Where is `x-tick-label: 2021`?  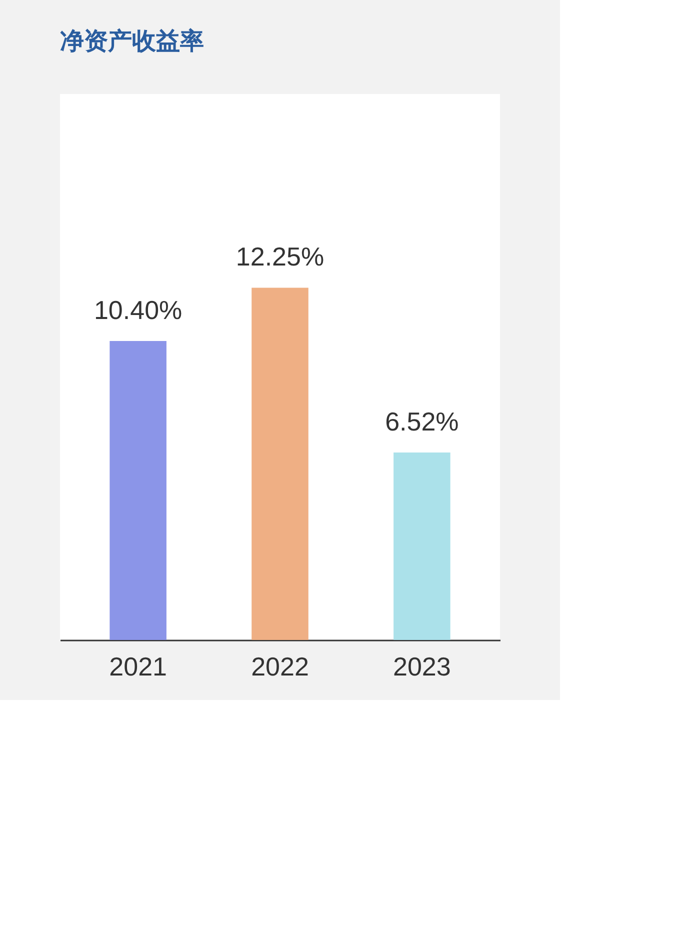 x-tick-label: 2021 is located at coordinates (138, 667).